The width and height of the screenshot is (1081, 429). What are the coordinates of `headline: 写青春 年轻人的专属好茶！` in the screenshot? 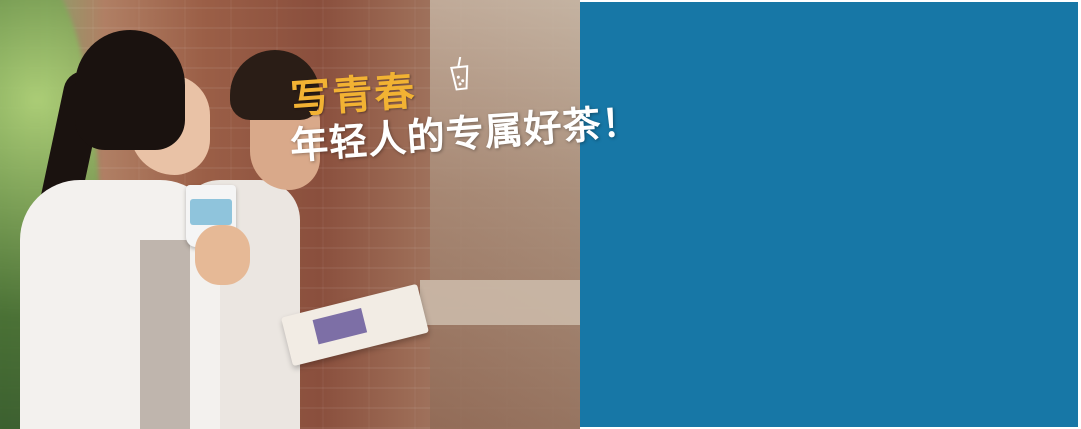 It's located at (465, 112).